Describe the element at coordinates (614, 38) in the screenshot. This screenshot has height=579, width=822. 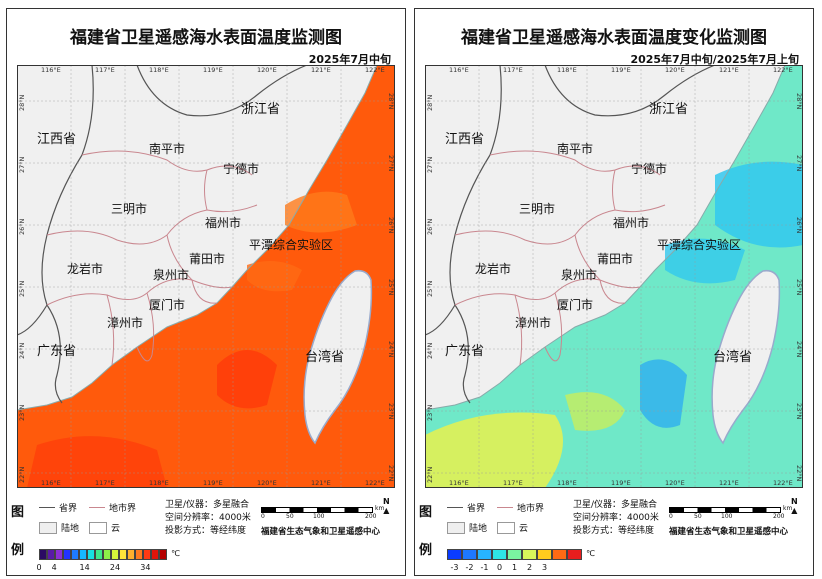
I see `map-title: 福建省卫星遥感海水表面温度变化监测图` at that location.